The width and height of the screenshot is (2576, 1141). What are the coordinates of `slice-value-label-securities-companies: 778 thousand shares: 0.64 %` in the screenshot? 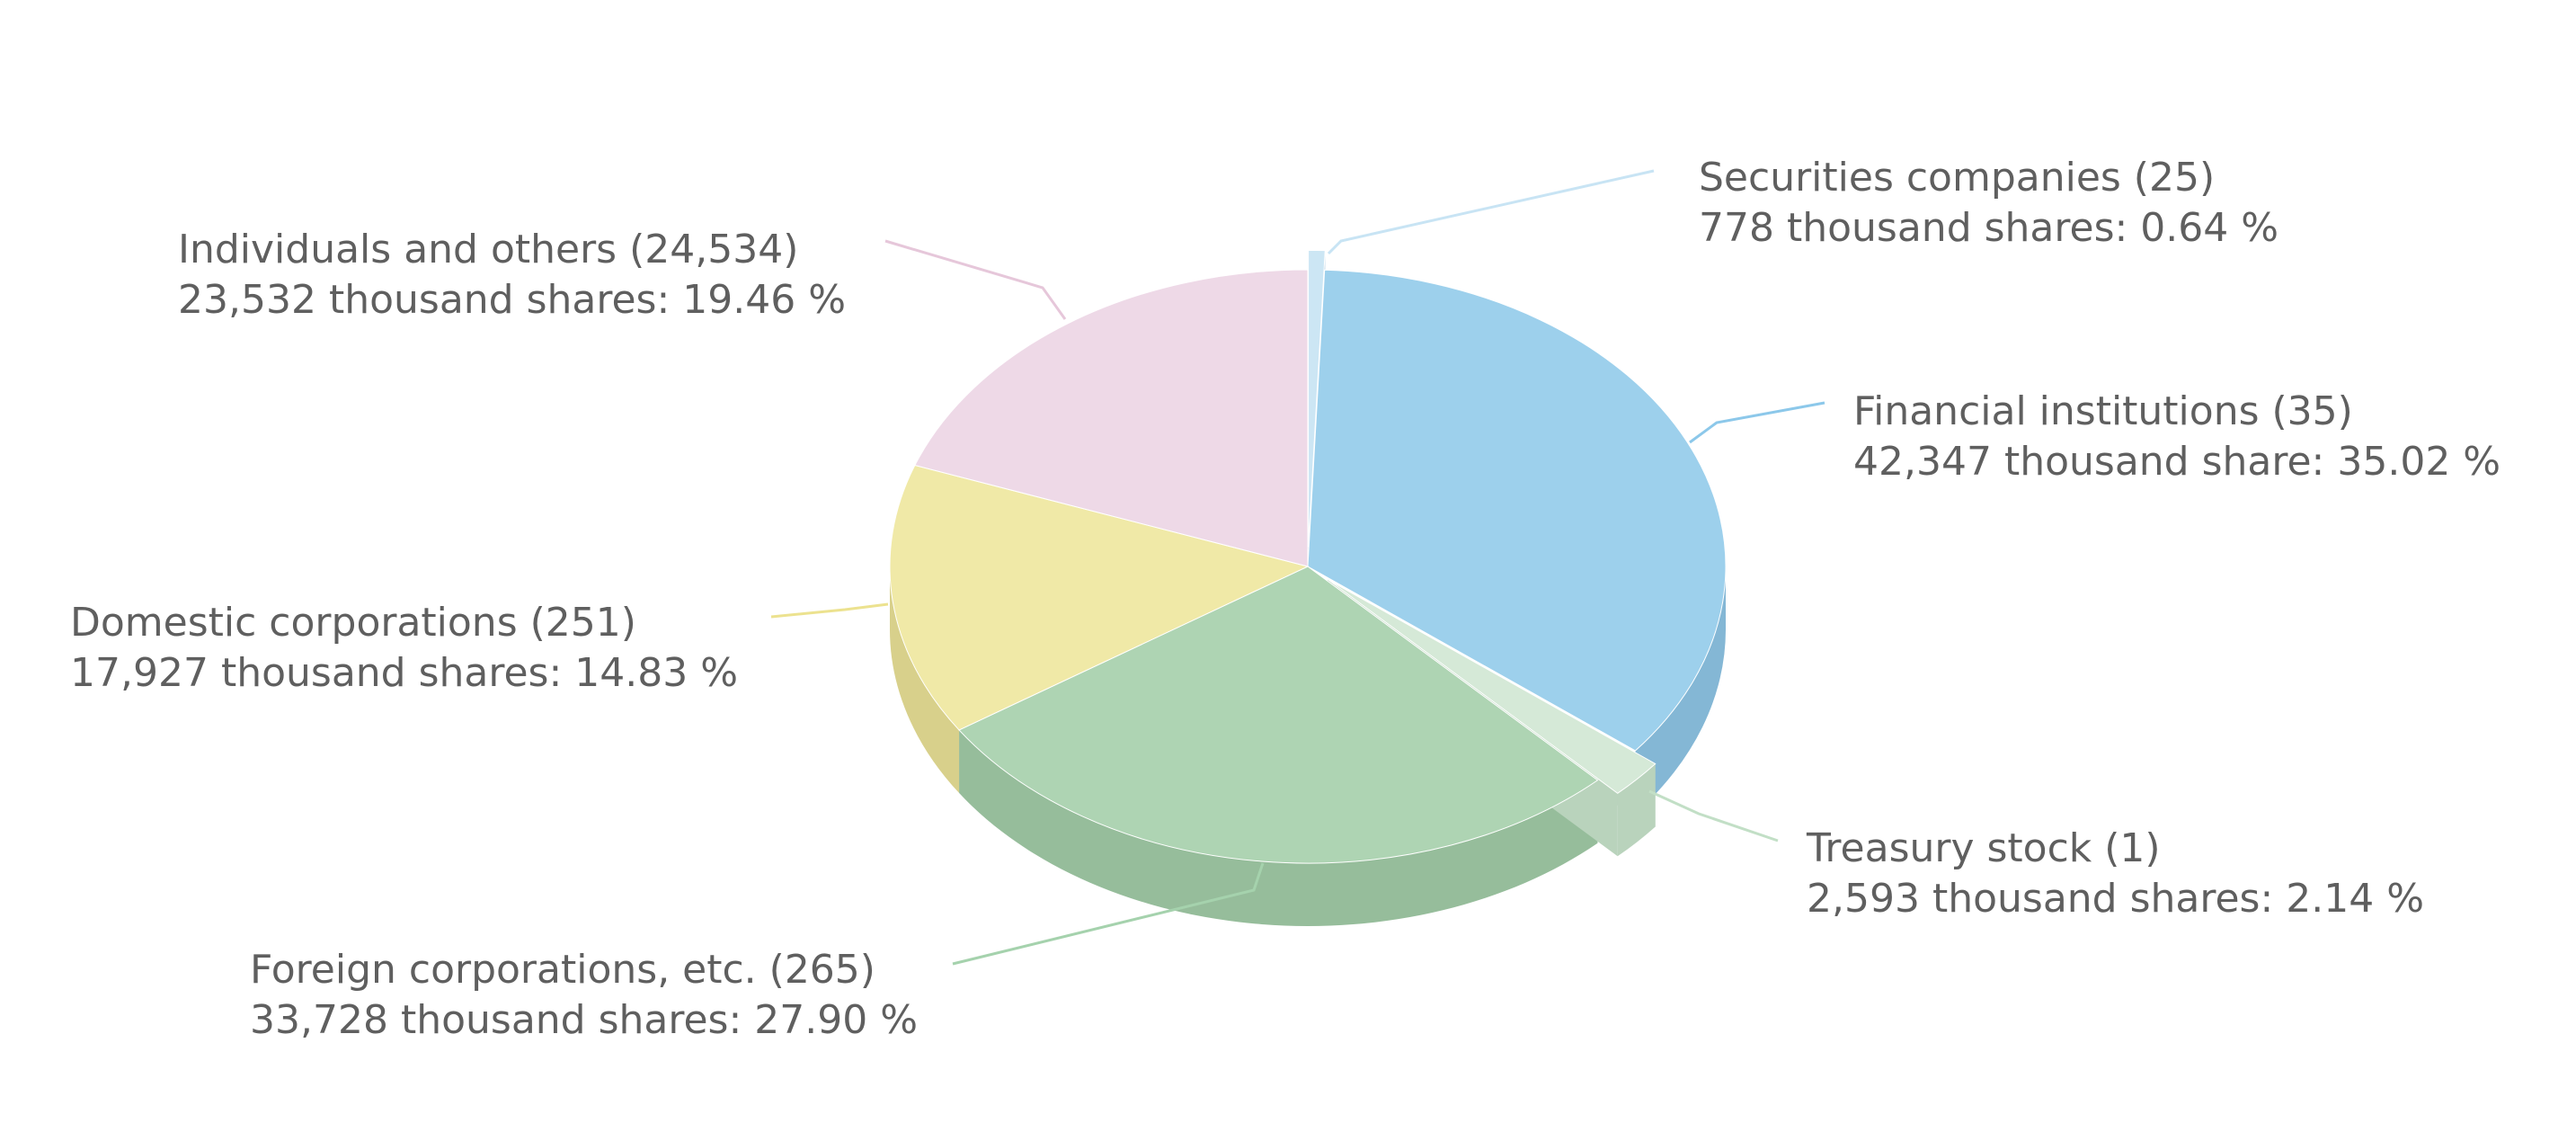 It's located at (1988, 228).